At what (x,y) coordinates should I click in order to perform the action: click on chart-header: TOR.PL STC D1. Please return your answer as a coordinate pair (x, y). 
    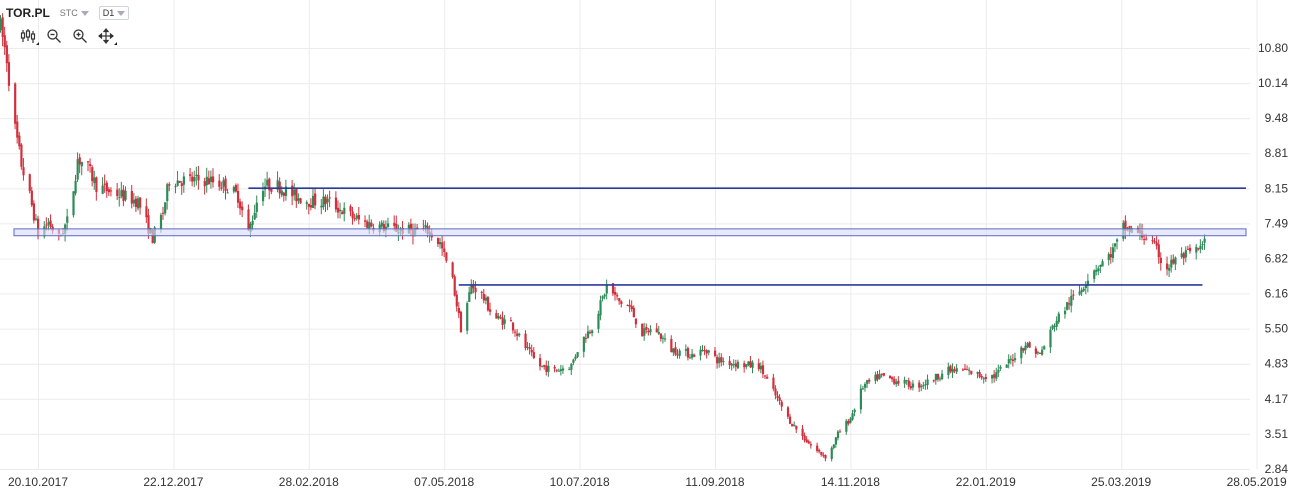
    Looking at the image, I should click on (68, 13).